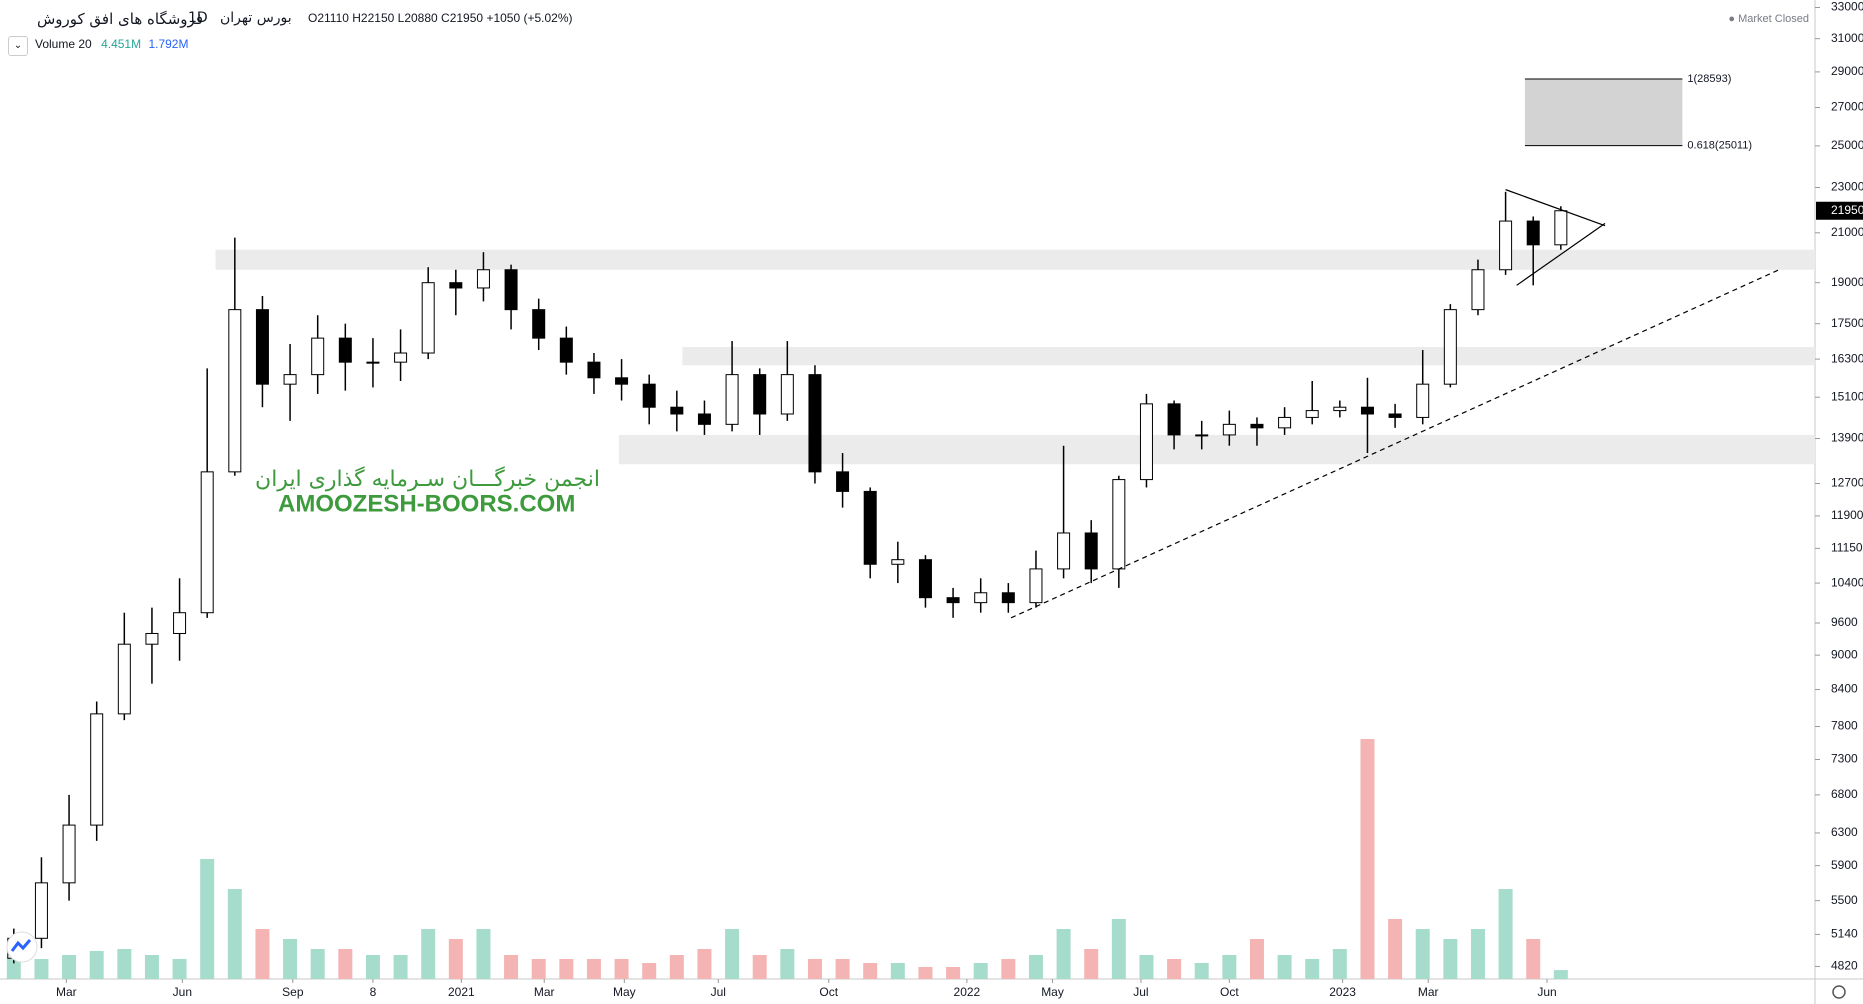 The height and width of the screenshot is (1004, 1863). What do you see at coordinates (1847, 438) in the screenshot?
I see `y-tick-label: 13900` at bounding box center [1847, 438].